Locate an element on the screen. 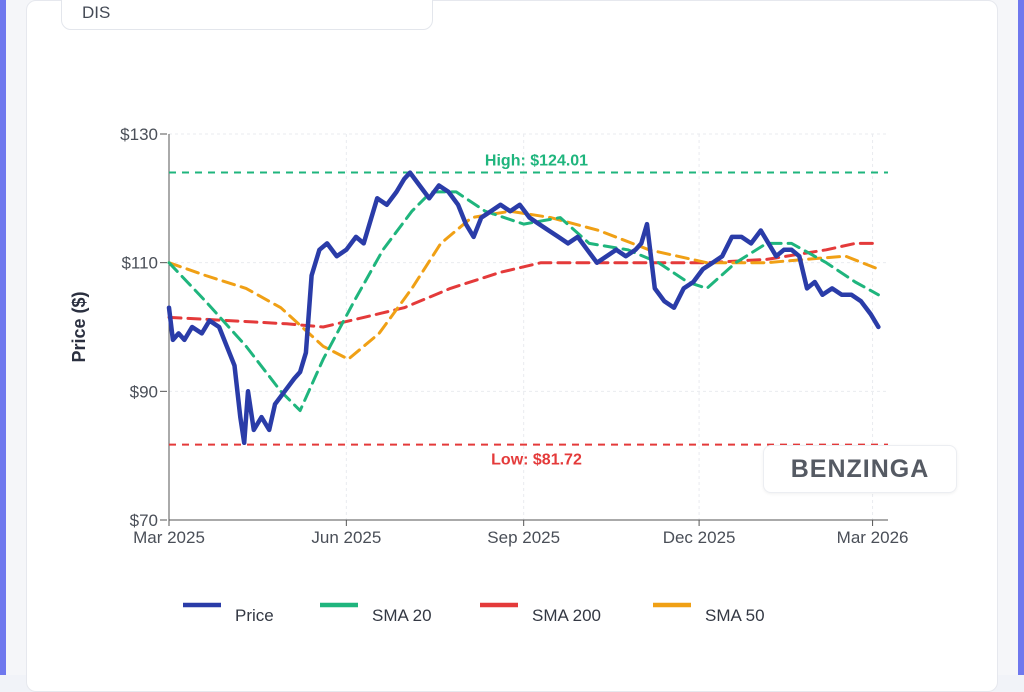 This screenshot has width=1024, height=692. benzinga-watermark: BENZINGA is located at coordinates (860, 469).